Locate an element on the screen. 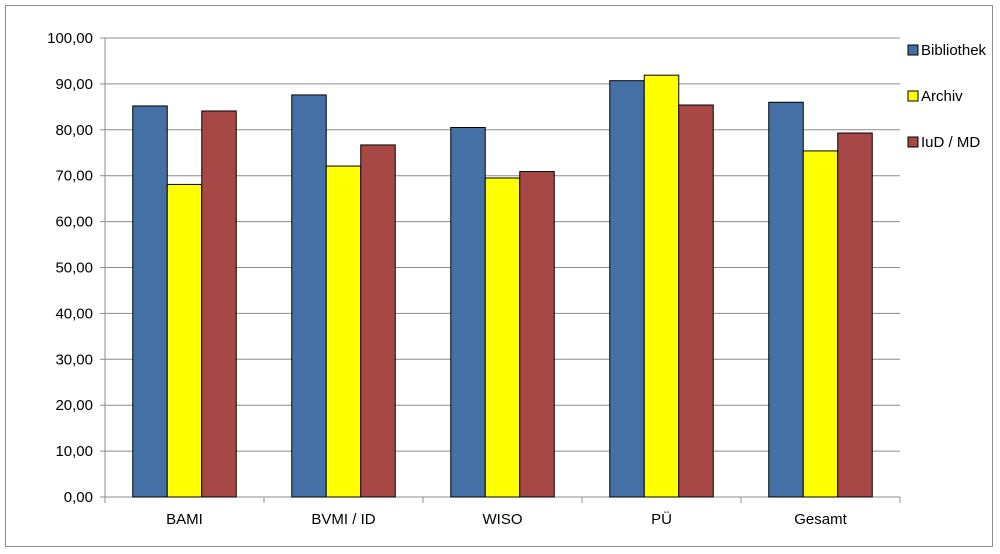  y-tick-label: 20,00 is located at coordinates (74, 405).